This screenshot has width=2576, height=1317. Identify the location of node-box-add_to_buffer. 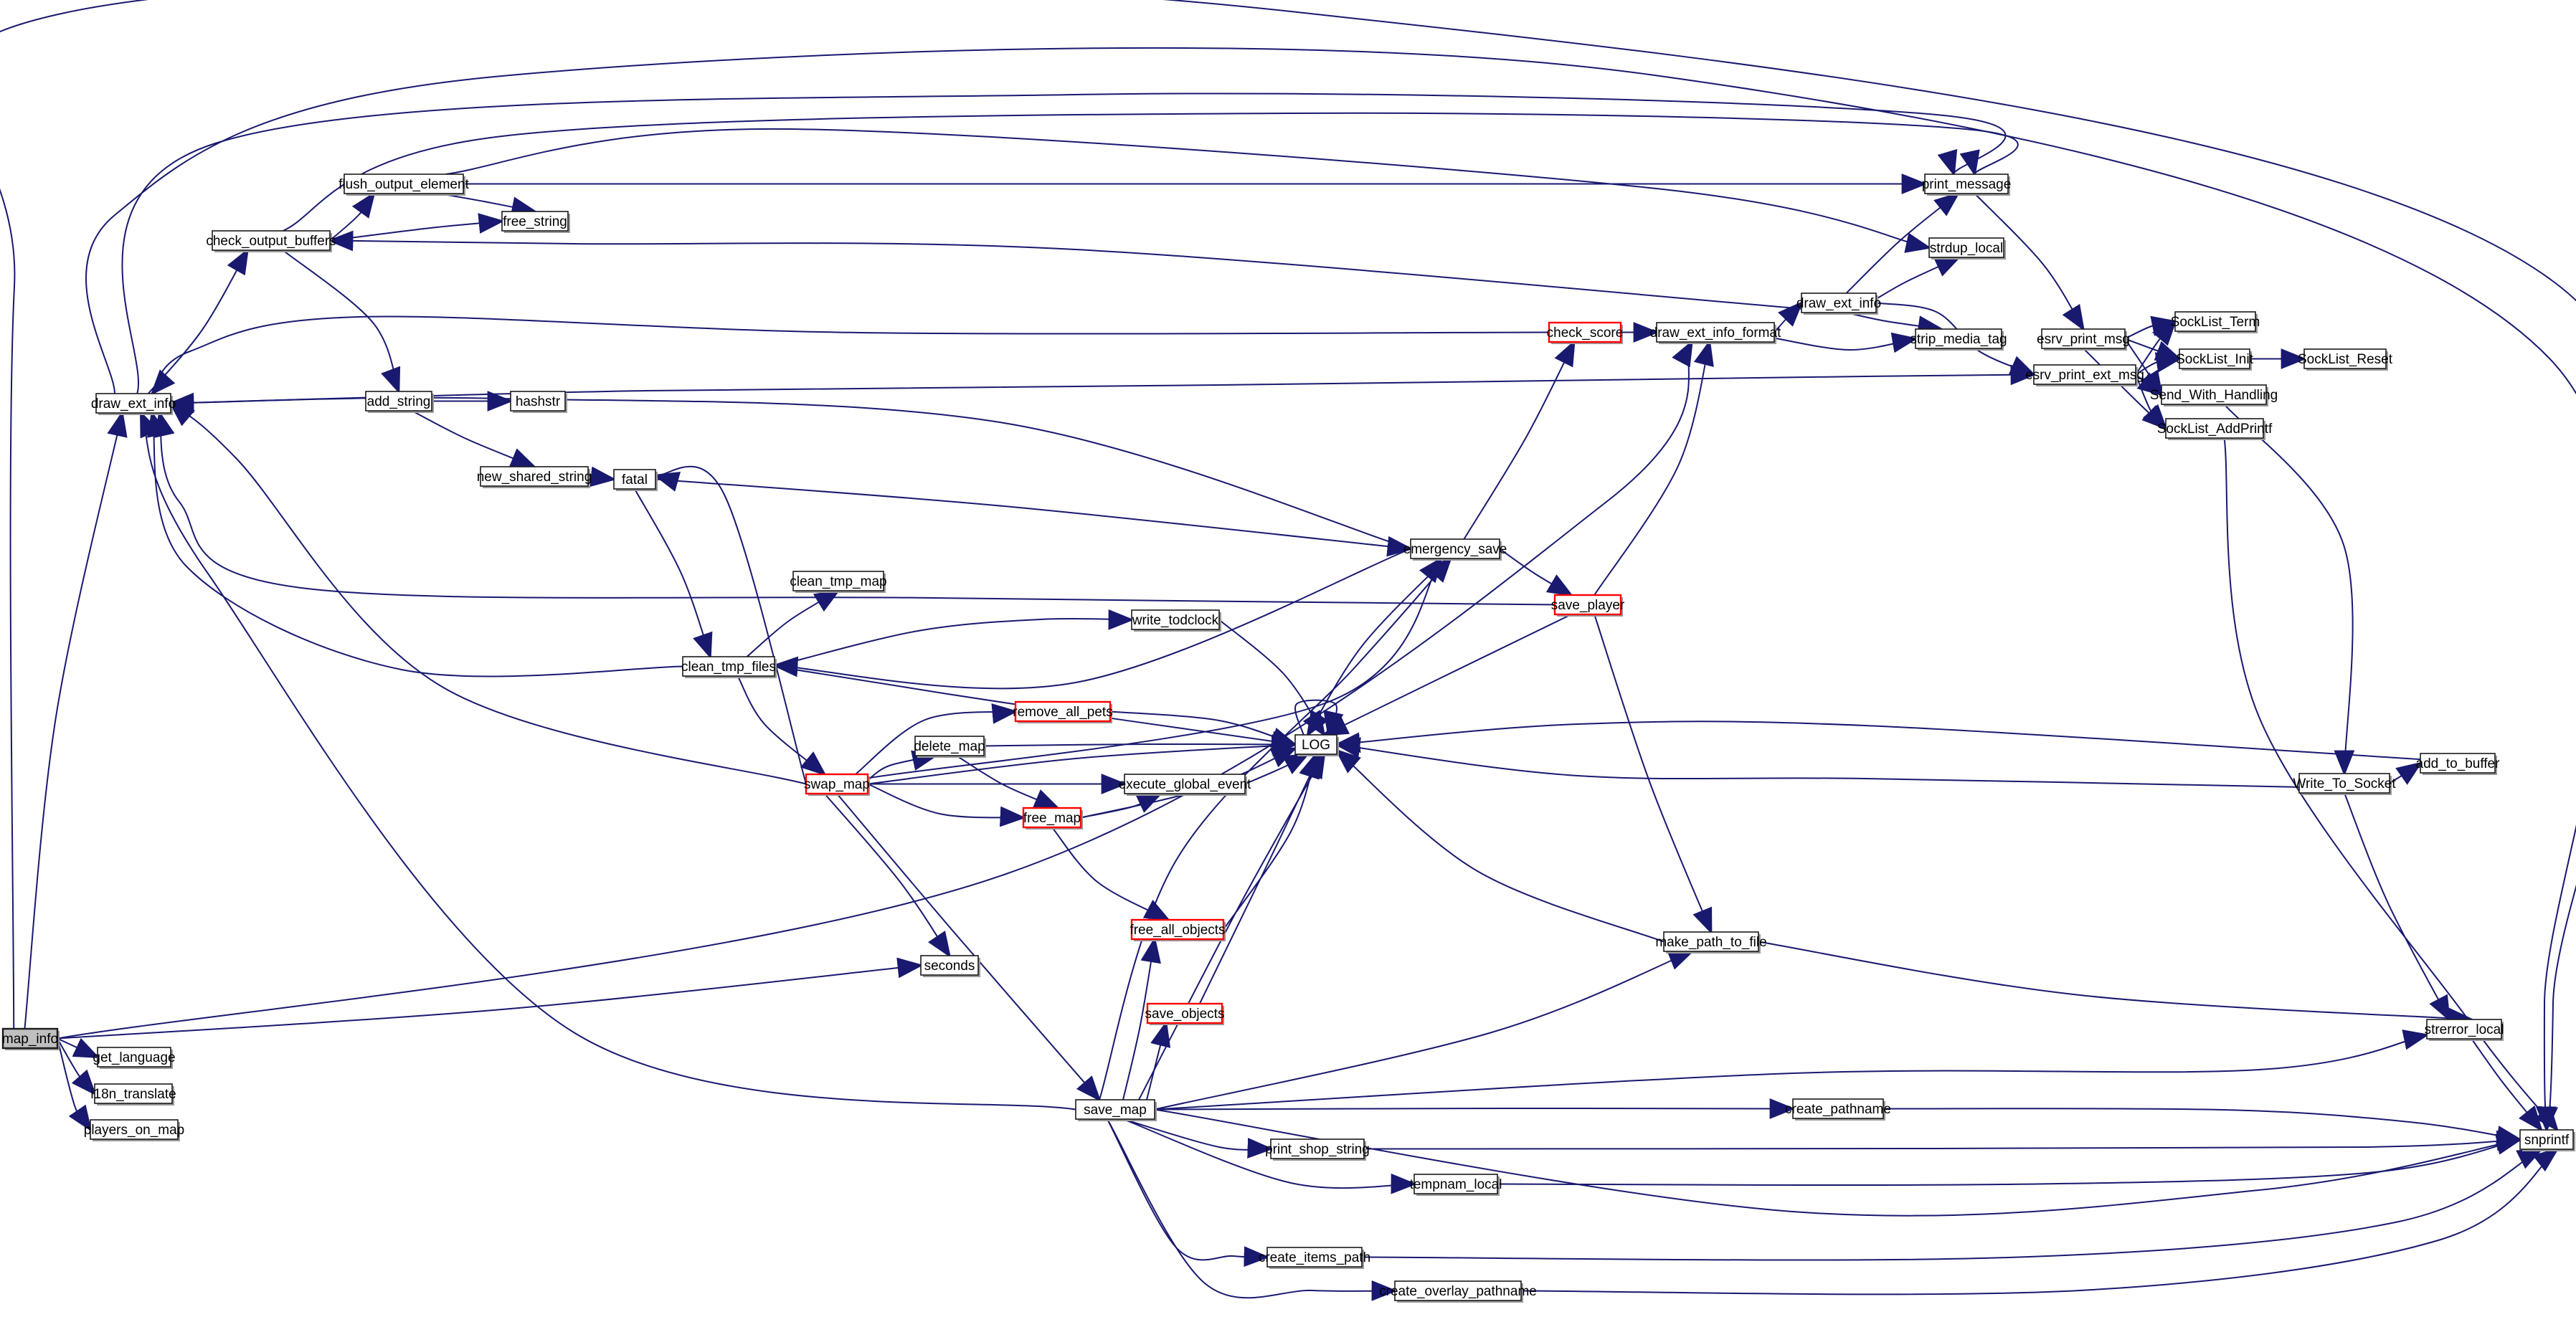
(2458, 763).